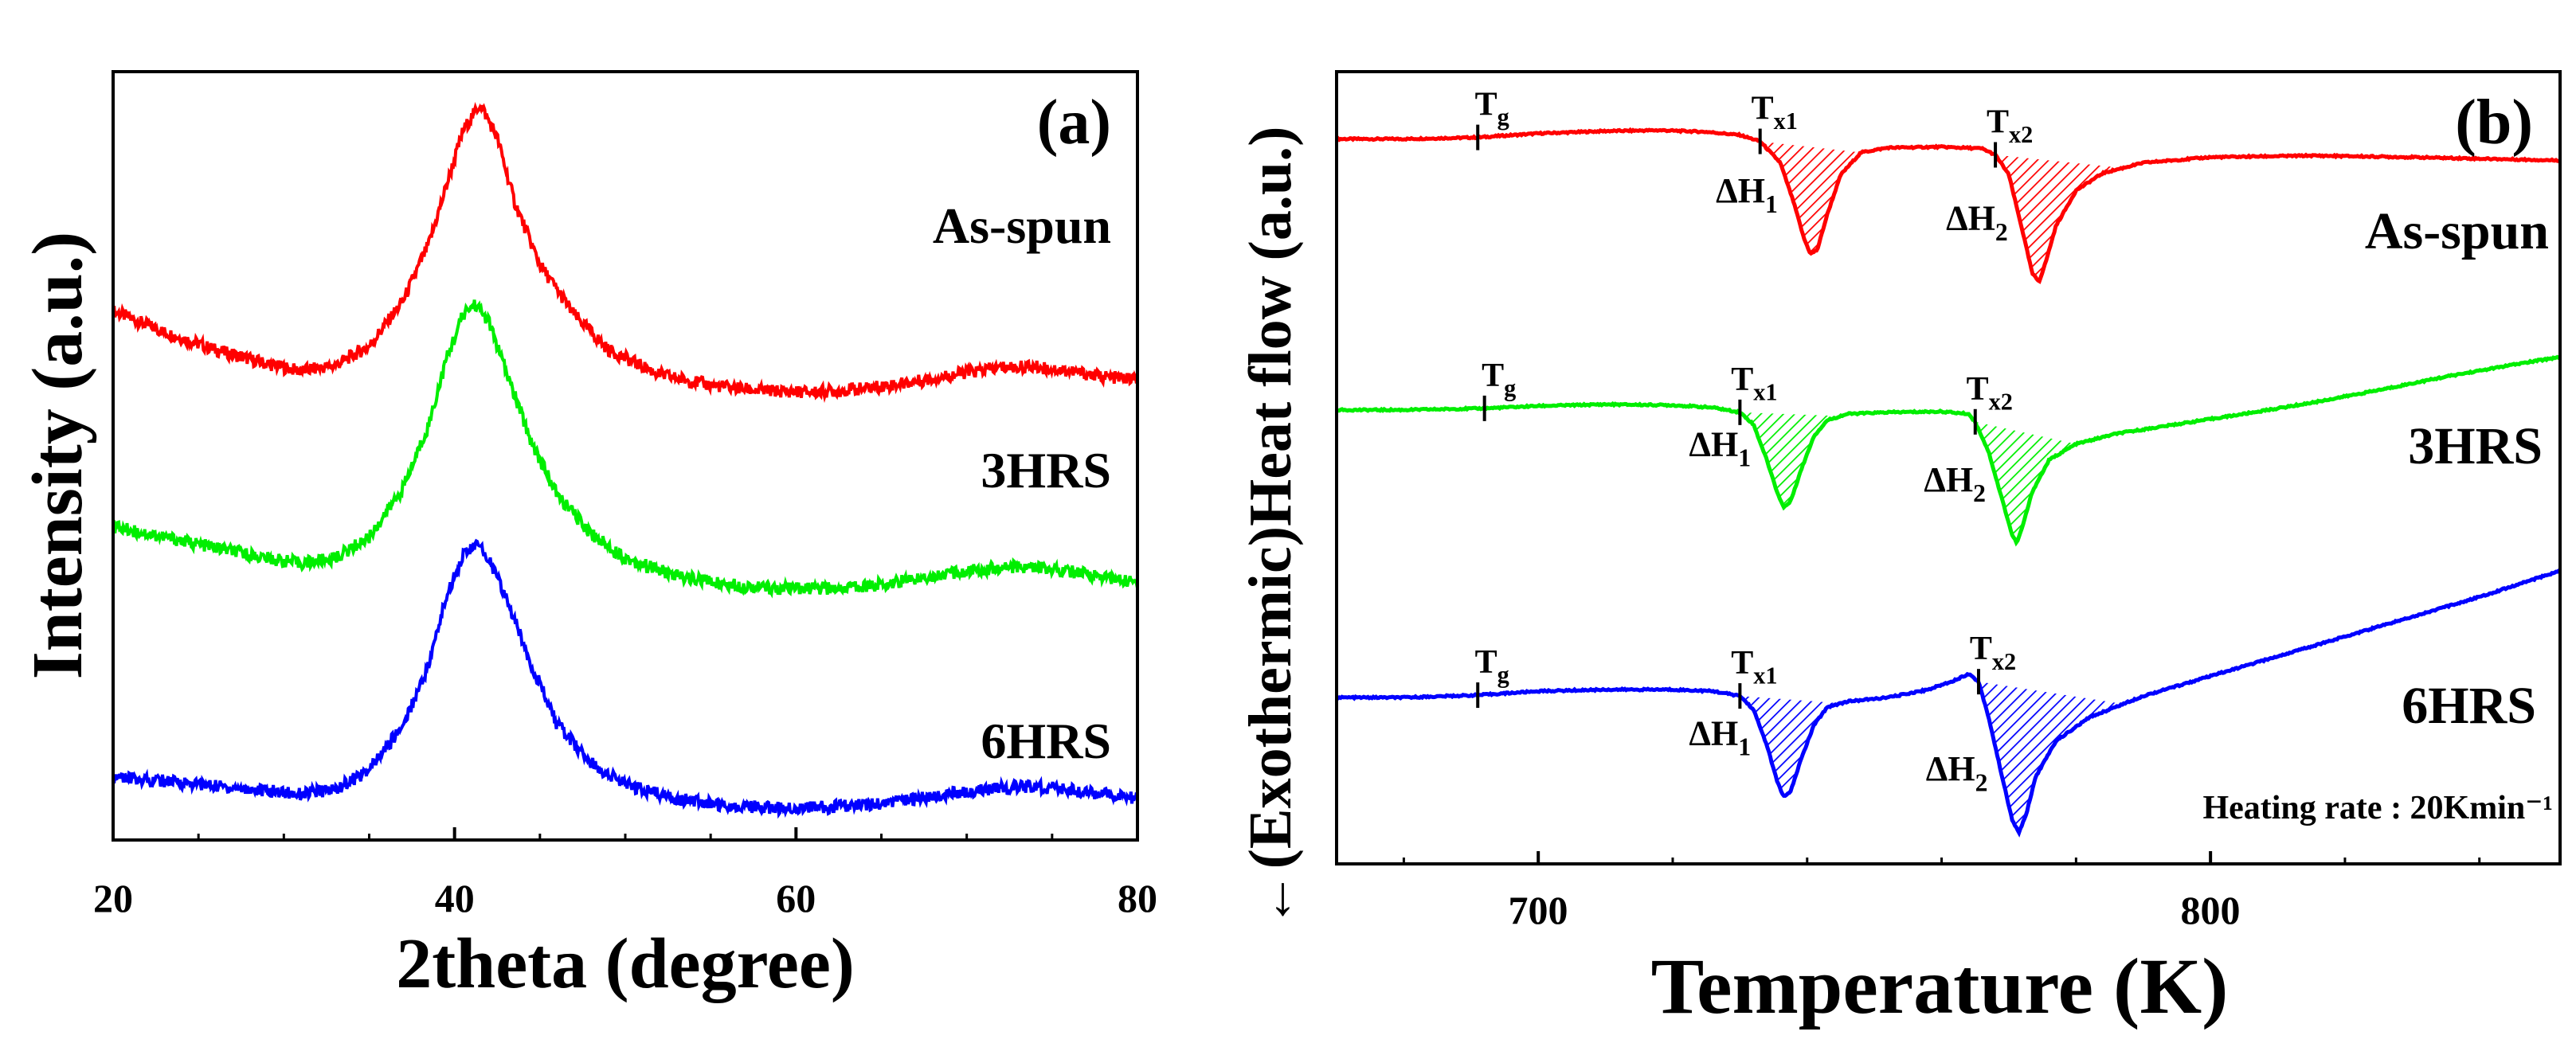  What do you see at coordinates (1948, 450) in the screenshot?
I see `series-line-b-3hrs` at bounding box center [1948, 450].